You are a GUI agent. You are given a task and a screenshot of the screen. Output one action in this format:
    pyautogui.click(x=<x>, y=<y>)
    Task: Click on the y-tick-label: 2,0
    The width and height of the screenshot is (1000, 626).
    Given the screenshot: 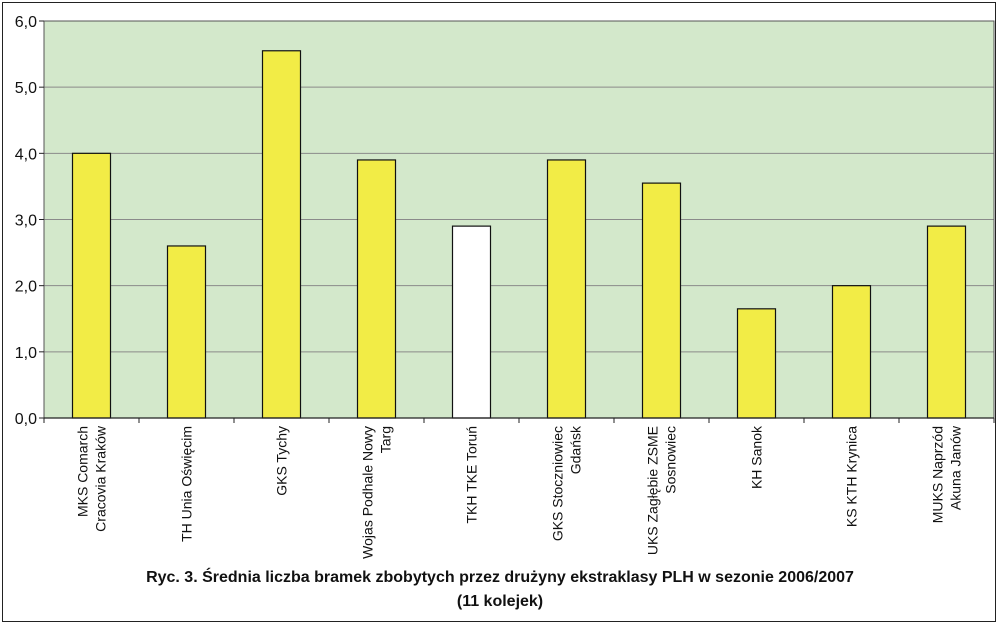 What is the action you would take?
    pyautogui.click(x=26, y=287)
    